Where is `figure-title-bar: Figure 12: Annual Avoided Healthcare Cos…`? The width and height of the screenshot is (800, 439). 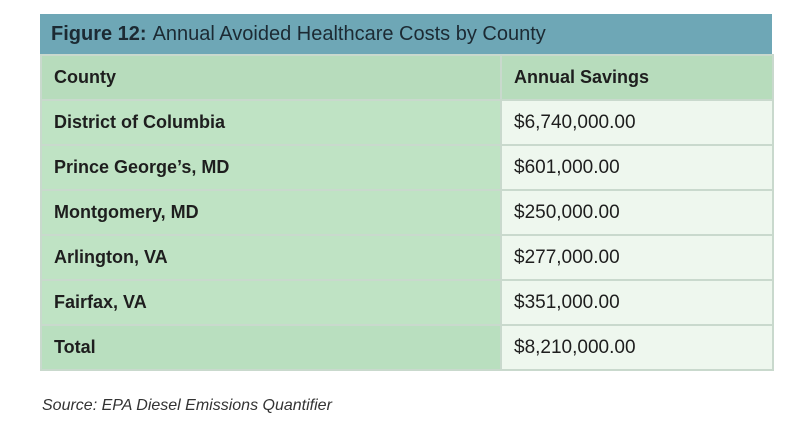
figure-title-bar: Figure 12: Annual Avoided Healthcare Cos… is located at coordinates (406, 34).